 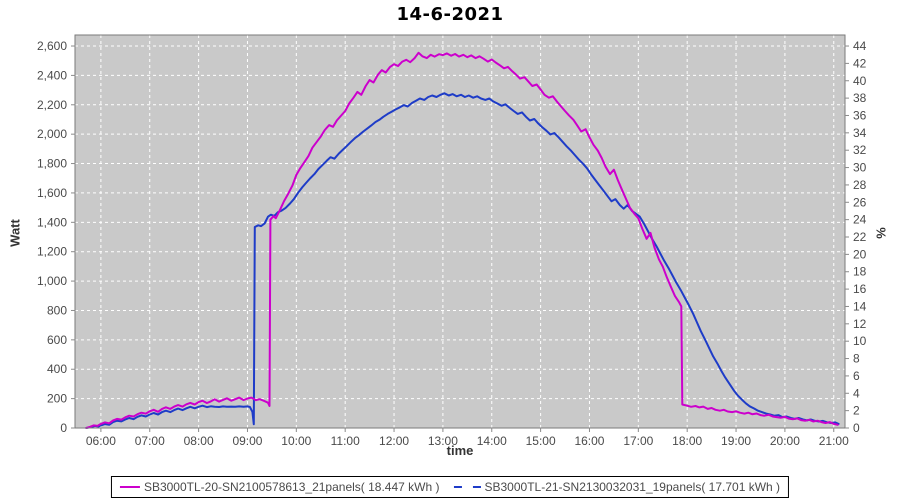 What do you see at coordinates (687, 441) in the screenshot?
I see `x-axis-tick-label: 18:00` at bounding box center [687, 441].